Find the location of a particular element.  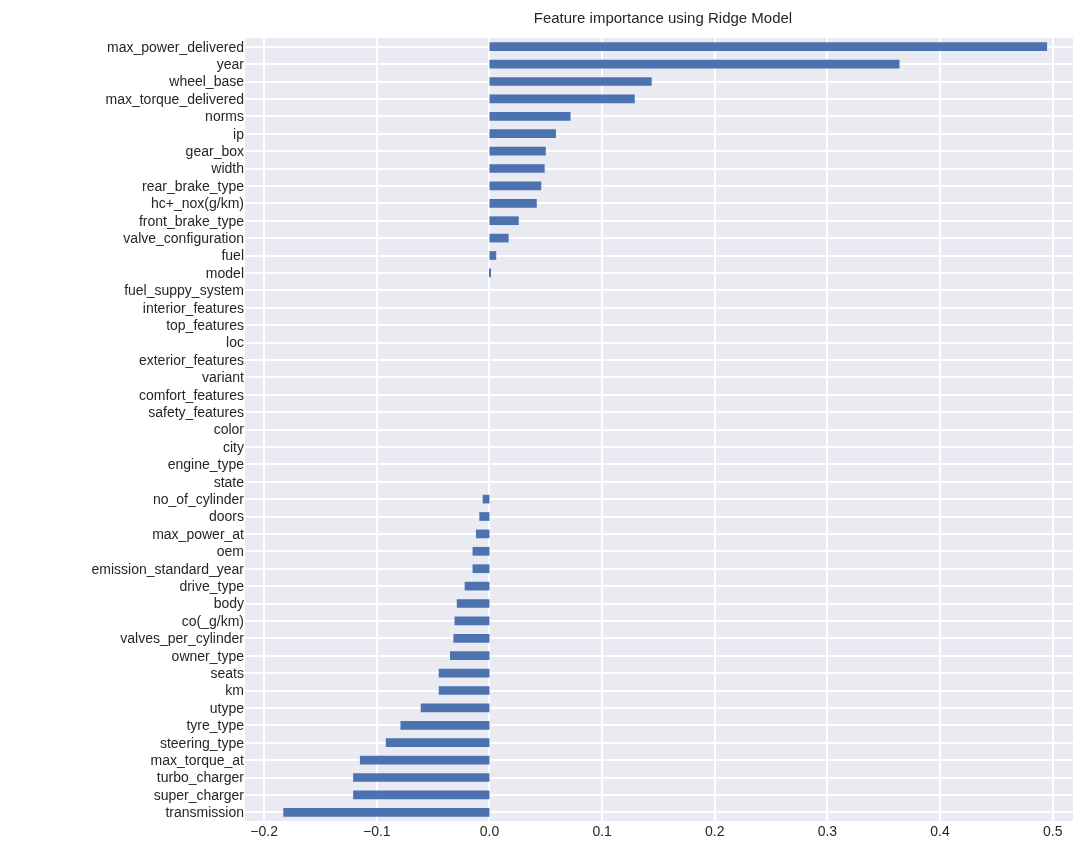

y-tick-label: top_features is located at coordinates (205, 325).